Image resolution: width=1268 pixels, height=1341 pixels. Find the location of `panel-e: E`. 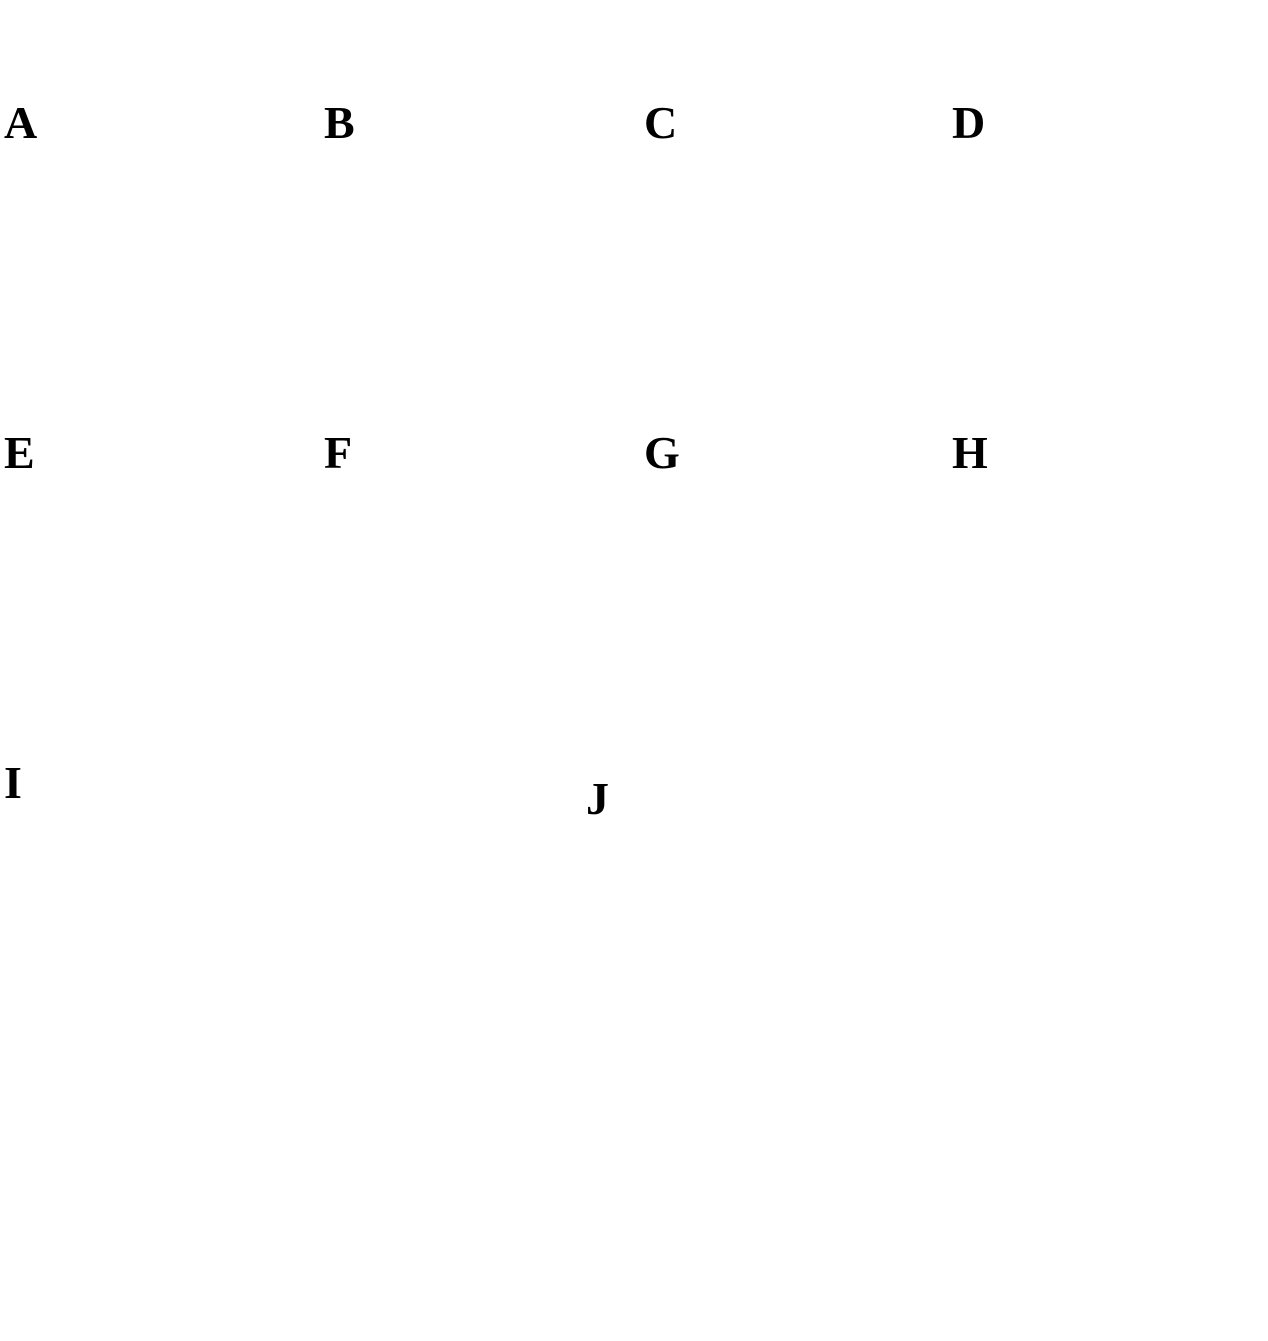

panel-e: E is located at coordinates (159, 594).